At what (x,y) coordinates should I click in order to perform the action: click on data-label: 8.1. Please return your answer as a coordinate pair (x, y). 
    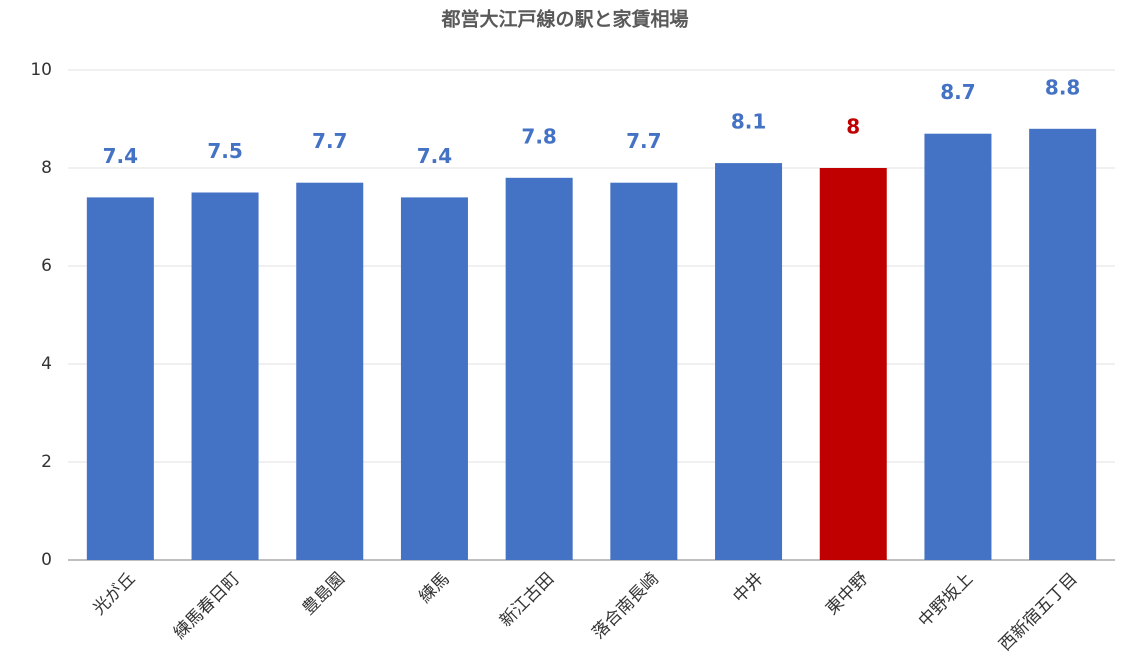
    Looking at the image, I should click on (748, 122).